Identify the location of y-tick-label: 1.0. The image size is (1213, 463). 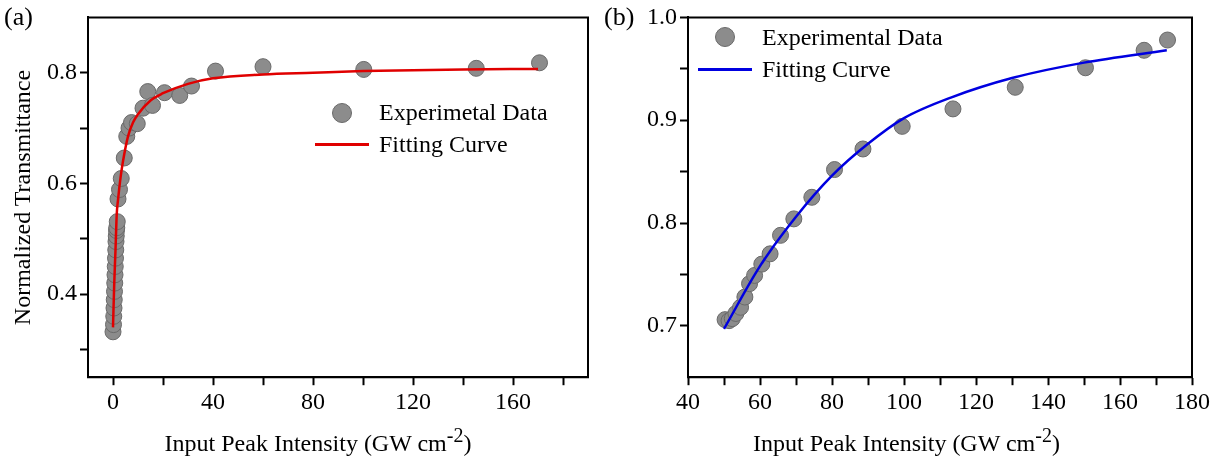
(662, 15).